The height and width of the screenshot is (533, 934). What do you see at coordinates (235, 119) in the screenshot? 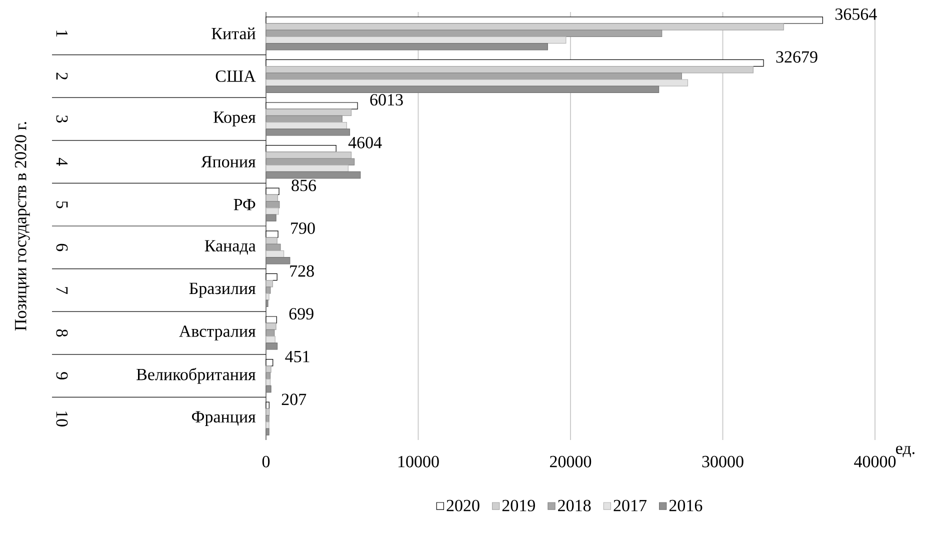
I see `y-tick-label: Корея` at bounding box center [235, 119].